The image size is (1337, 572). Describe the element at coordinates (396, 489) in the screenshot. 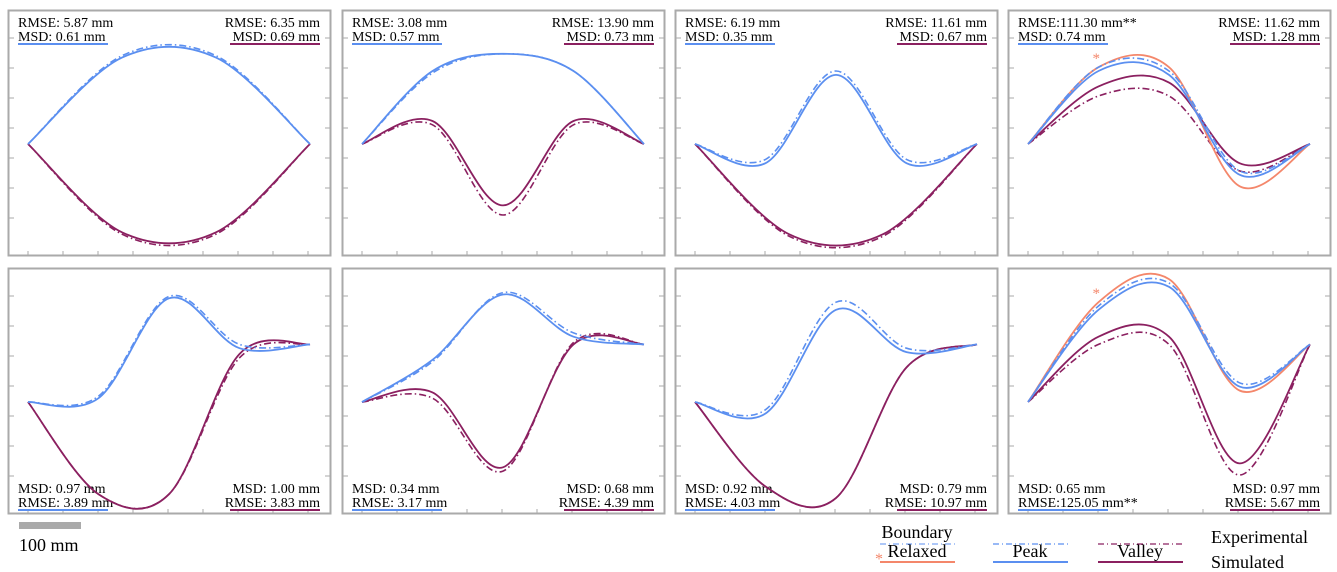

I see `left-msd-text: MSD: 0.34 mm` at that location.